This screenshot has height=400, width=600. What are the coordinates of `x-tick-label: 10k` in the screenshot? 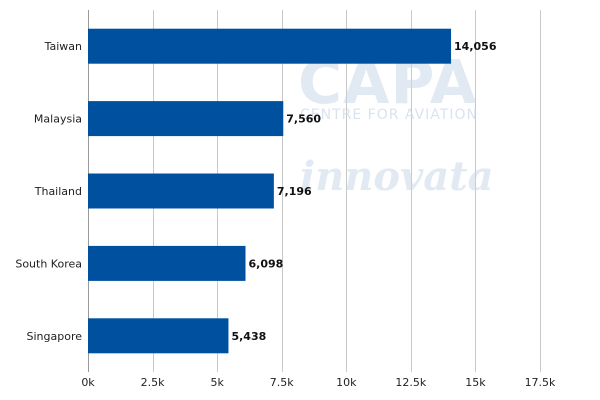 It's located at (346, 382).